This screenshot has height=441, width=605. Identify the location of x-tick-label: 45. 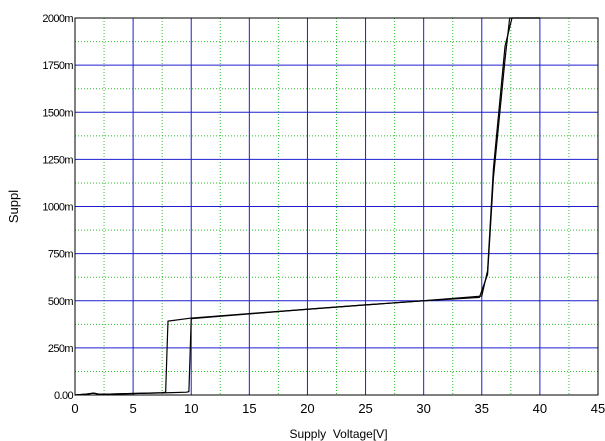
(598, 408).